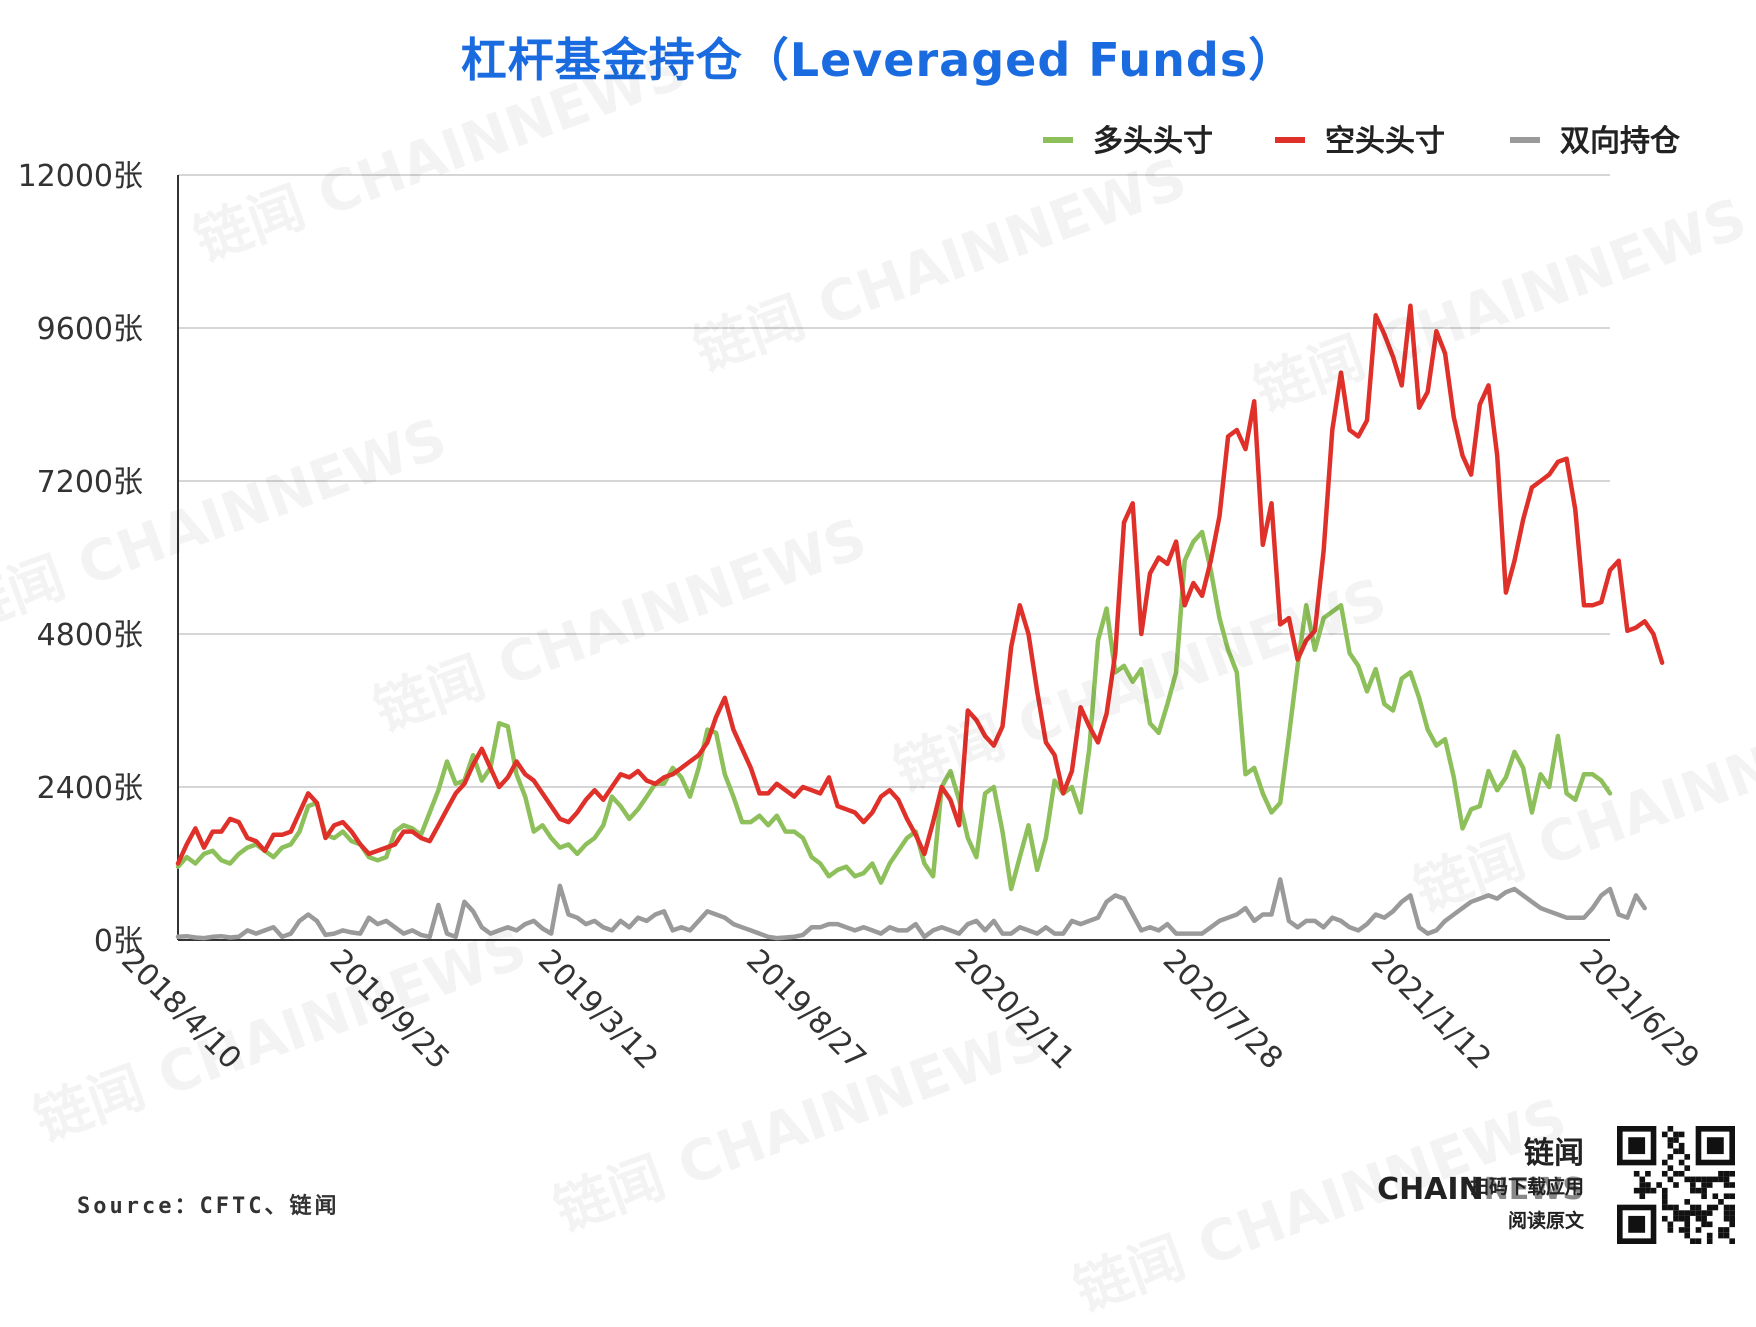 The height and width of the screenshot is (1327, 1756). Describe the element at coordinates (118, 941) in the screenshot. I see `y-tick-label: 0张` at that location.